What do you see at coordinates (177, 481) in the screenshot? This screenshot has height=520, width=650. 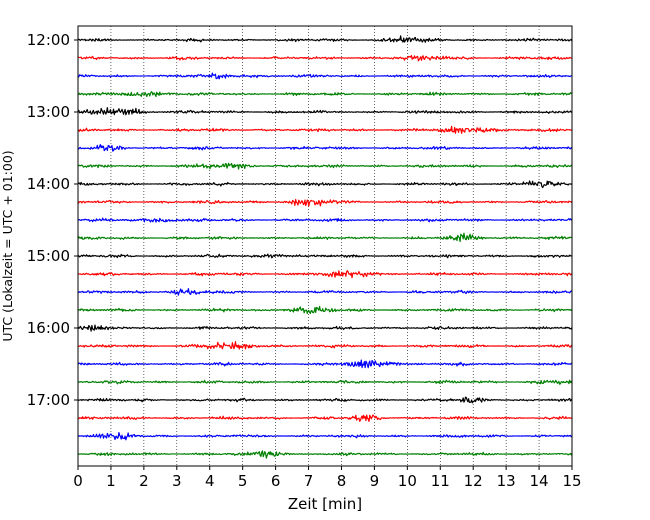 I see `x-tick-label: 3` at bounding box center [177, 481].